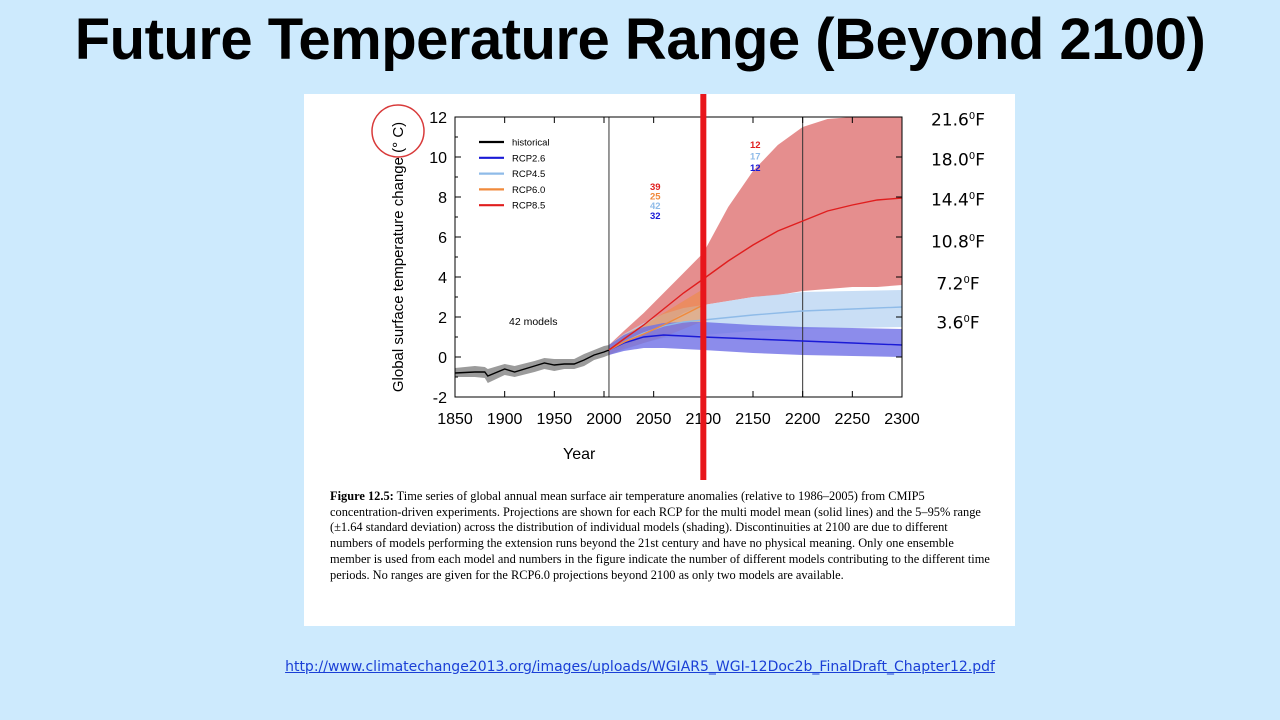  Describe the element at coordinates (438, 118) in the screenshot. I see `y-tick-label: 12` at that location.